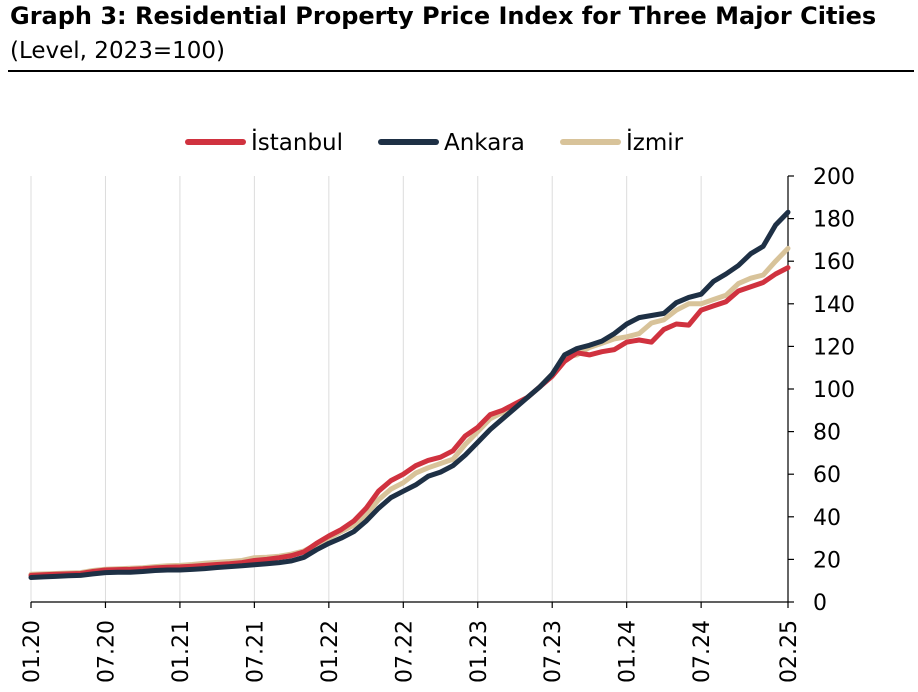 This screenshot has height=692, width=918. I want to click on y-tick-label-20: 20, so click(827, 560).